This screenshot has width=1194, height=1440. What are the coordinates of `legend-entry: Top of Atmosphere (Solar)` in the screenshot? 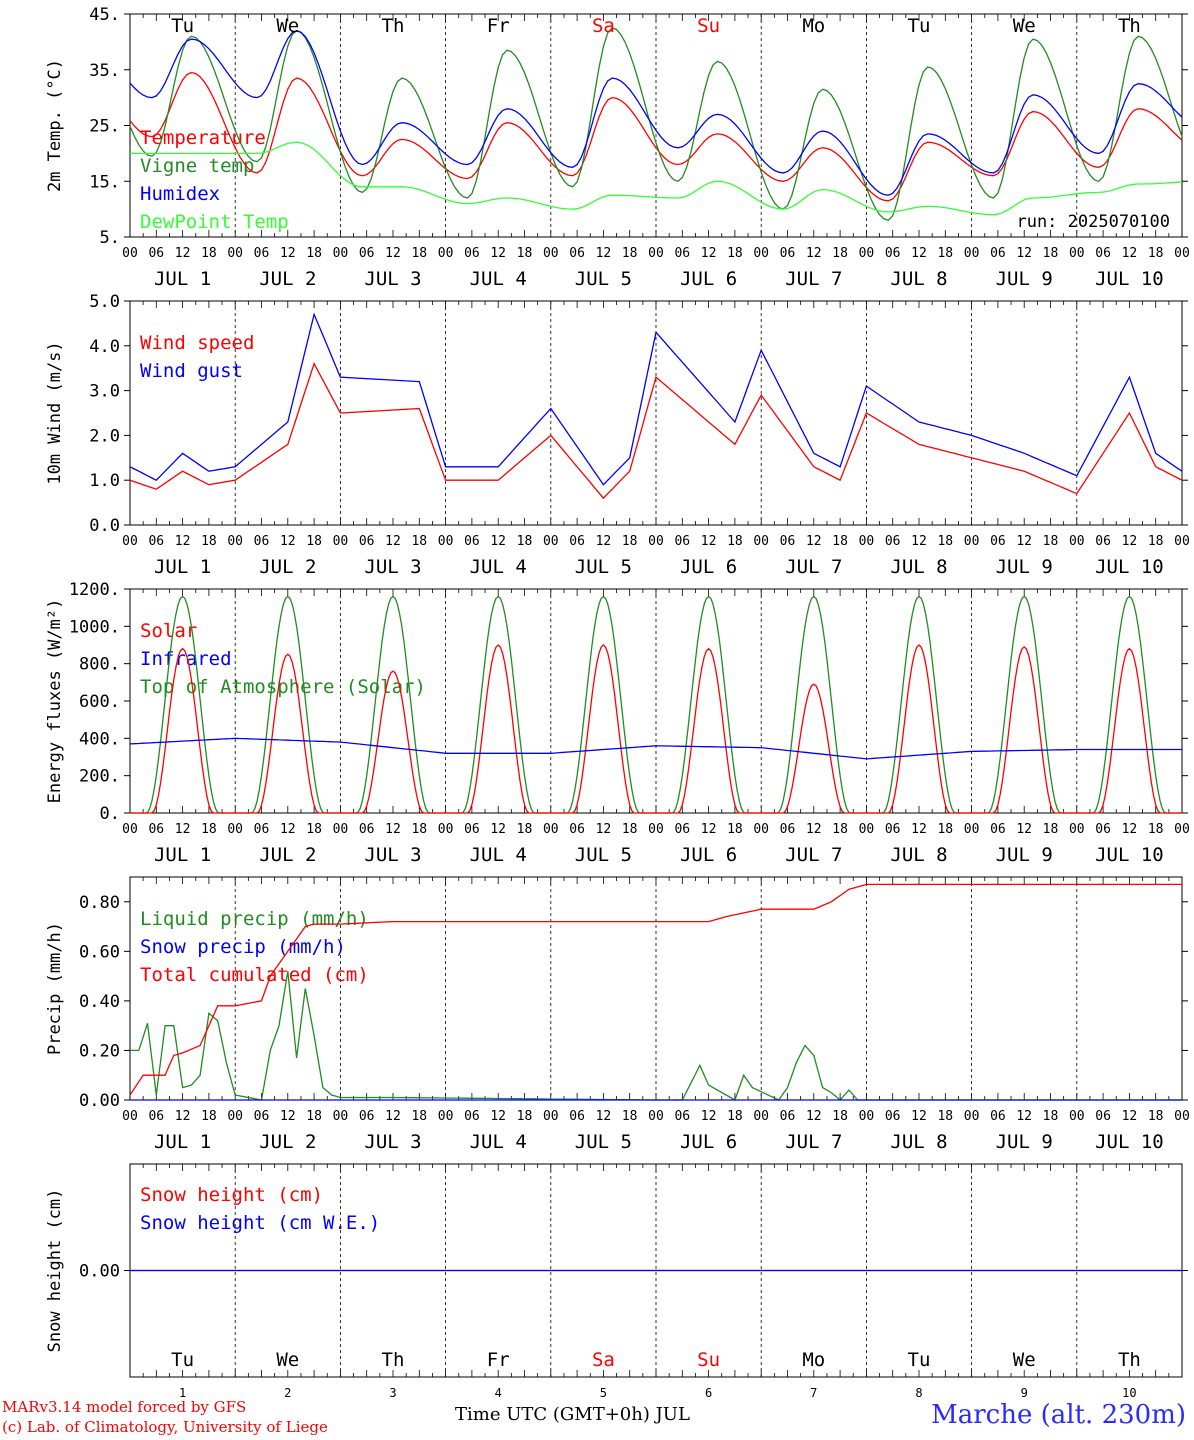 It's located at (283, 687).